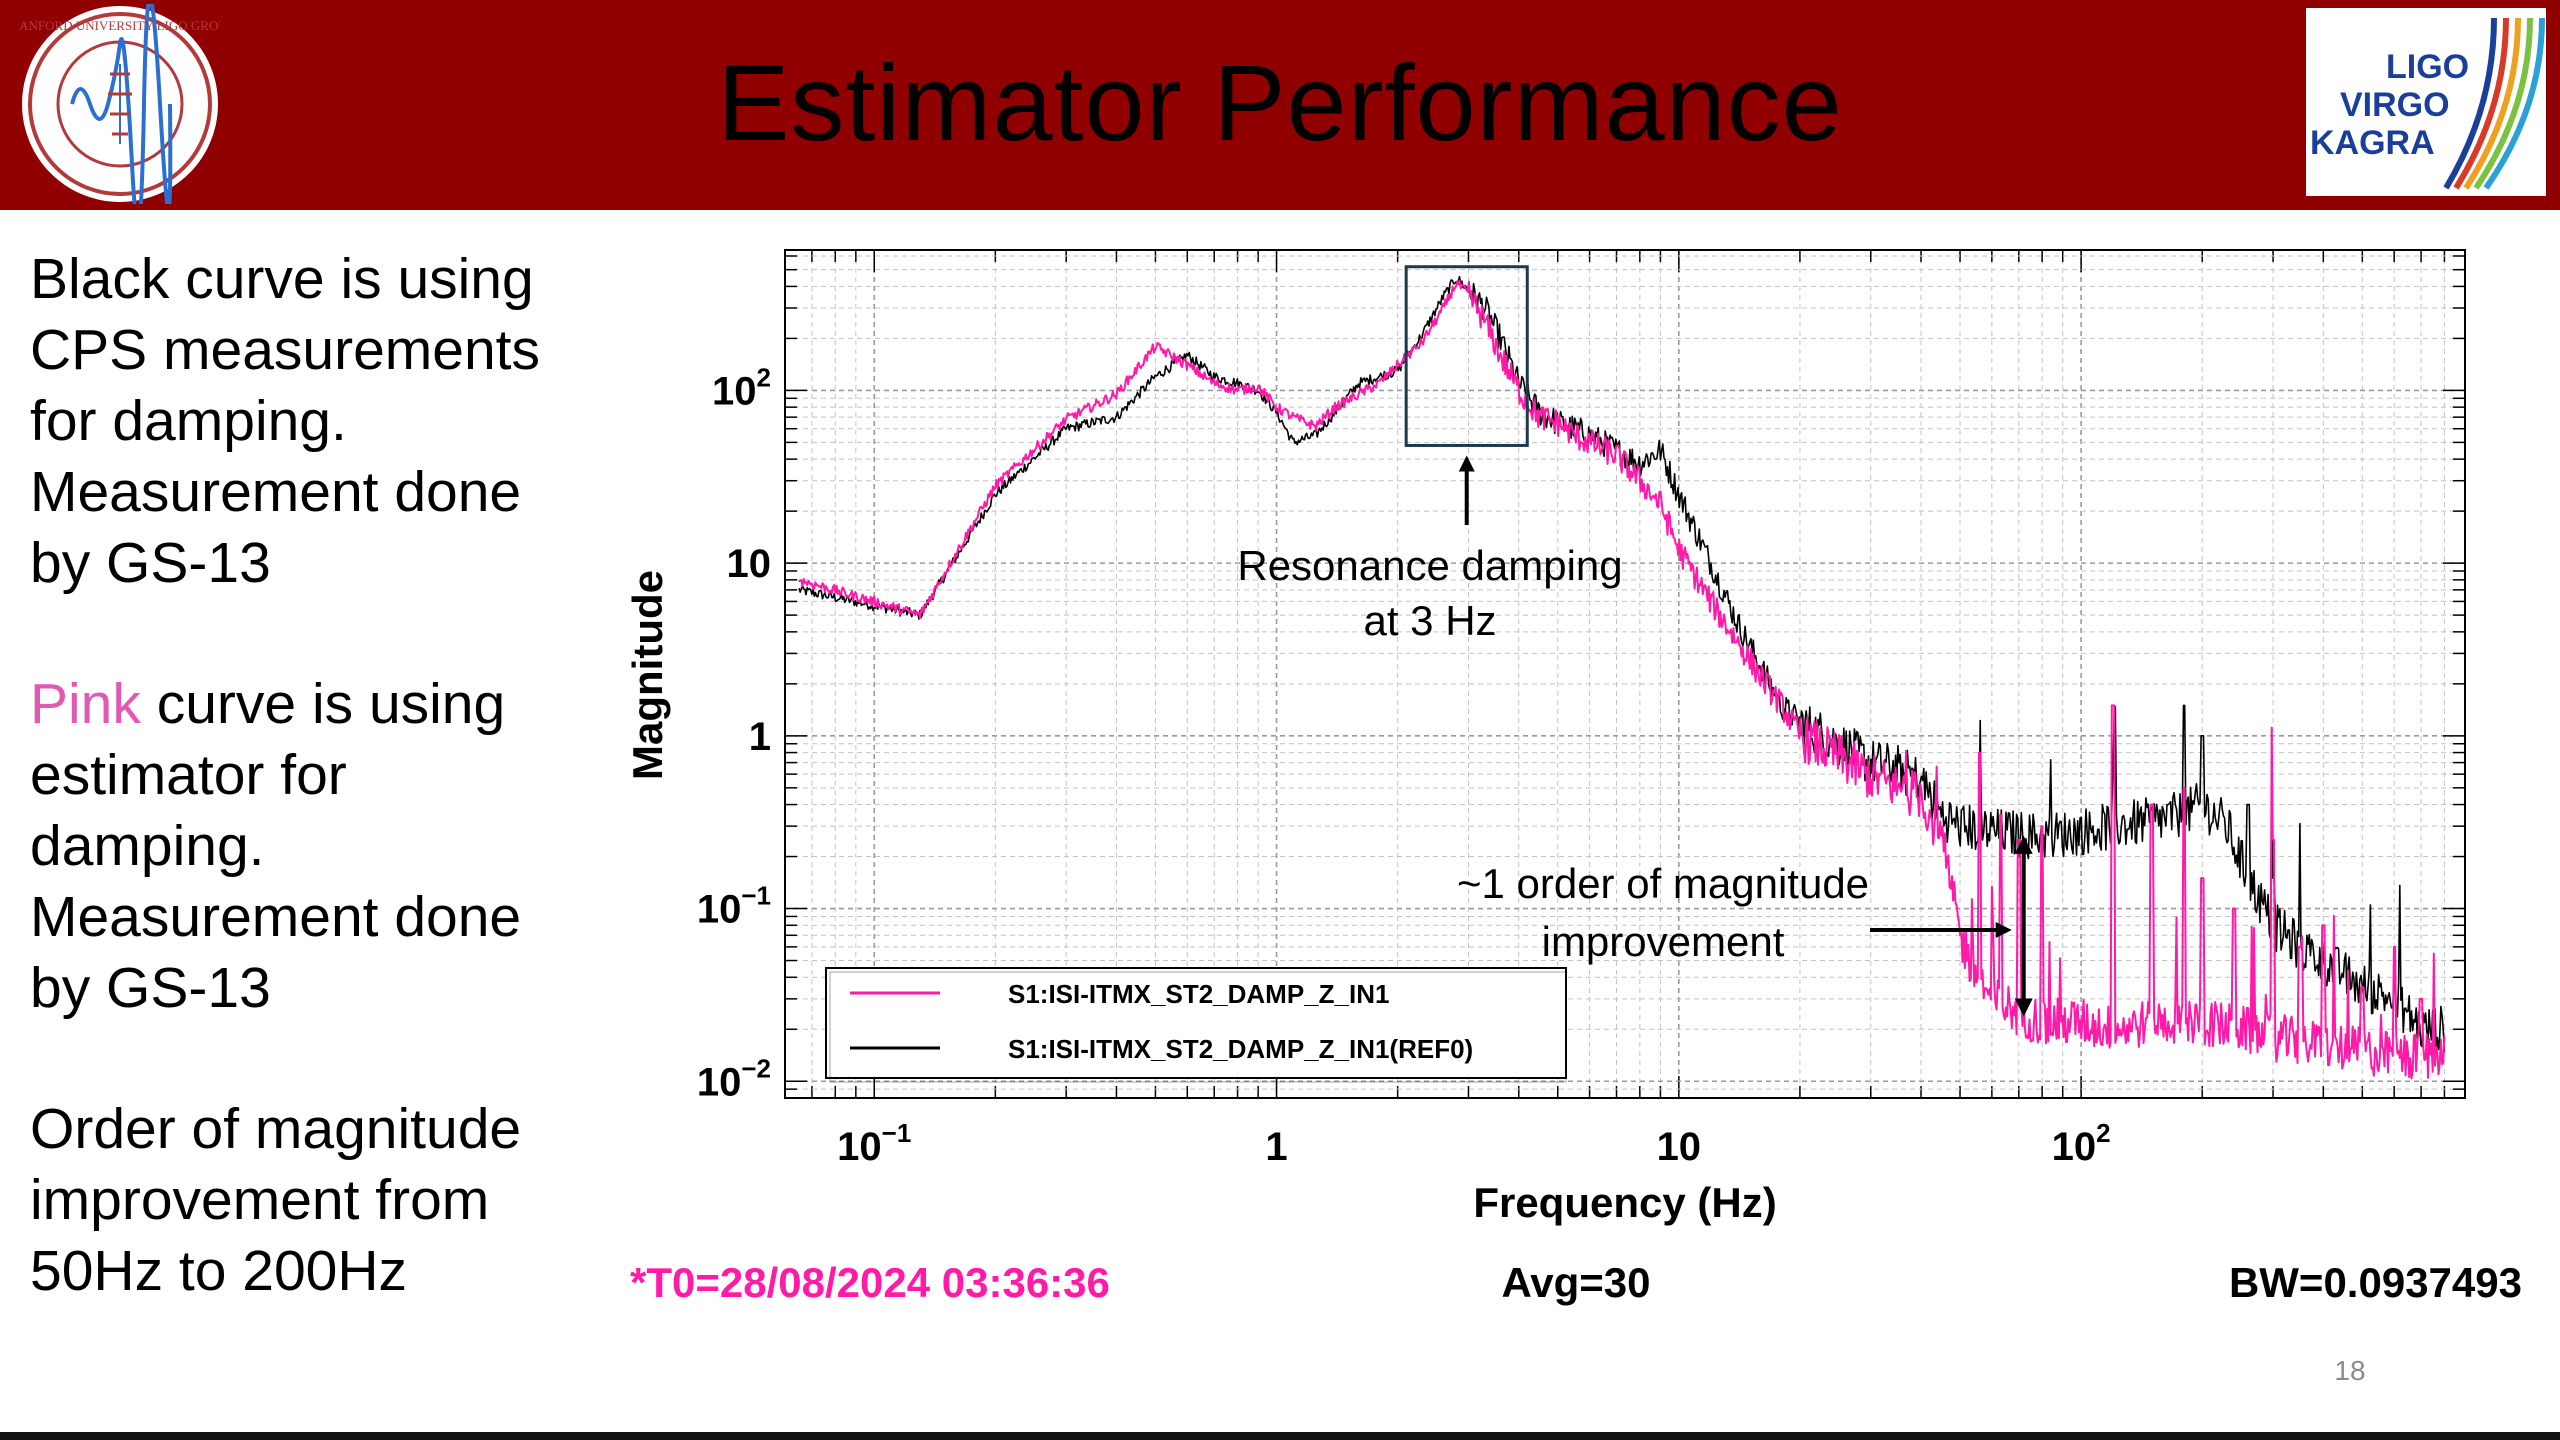  What do you see at coordinates (2023, 844) in the screenshot?
I see `improvement-arrow-top` at bounding box center [2023, 844].